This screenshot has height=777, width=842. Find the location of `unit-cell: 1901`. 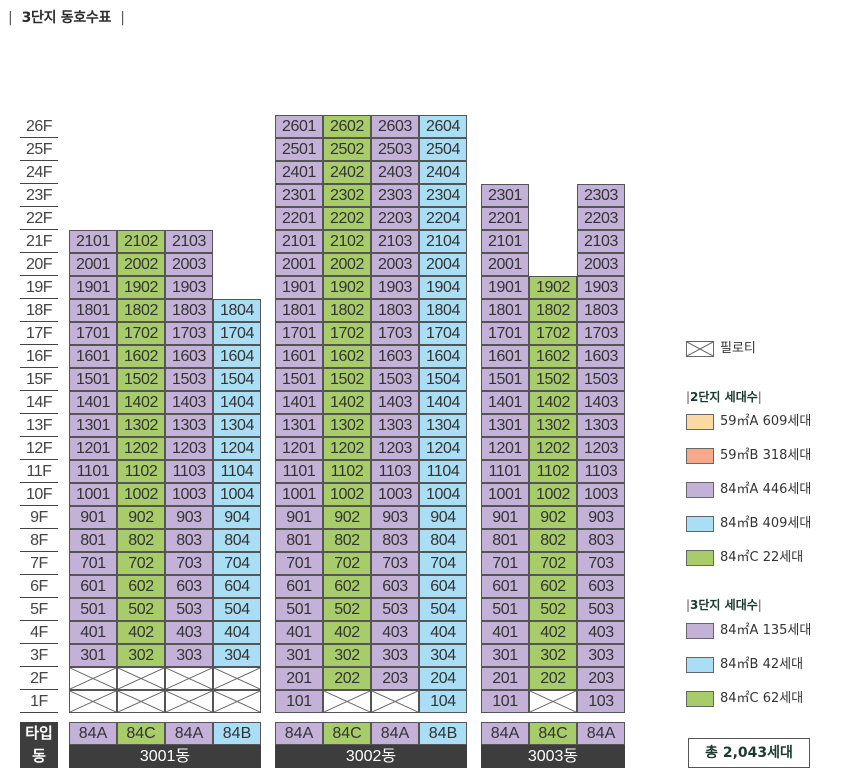

unit-cell: 1901 is located at coordinates (505, 287).